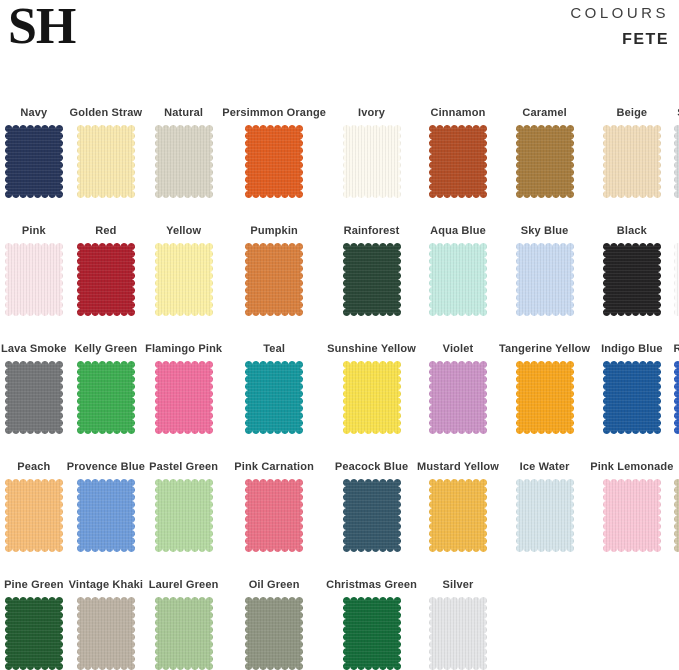 The height and width of the screenshot is (670, 679). I want to click on swatch-persimmon-orange: Persimmon Orange, so click(274, 152).